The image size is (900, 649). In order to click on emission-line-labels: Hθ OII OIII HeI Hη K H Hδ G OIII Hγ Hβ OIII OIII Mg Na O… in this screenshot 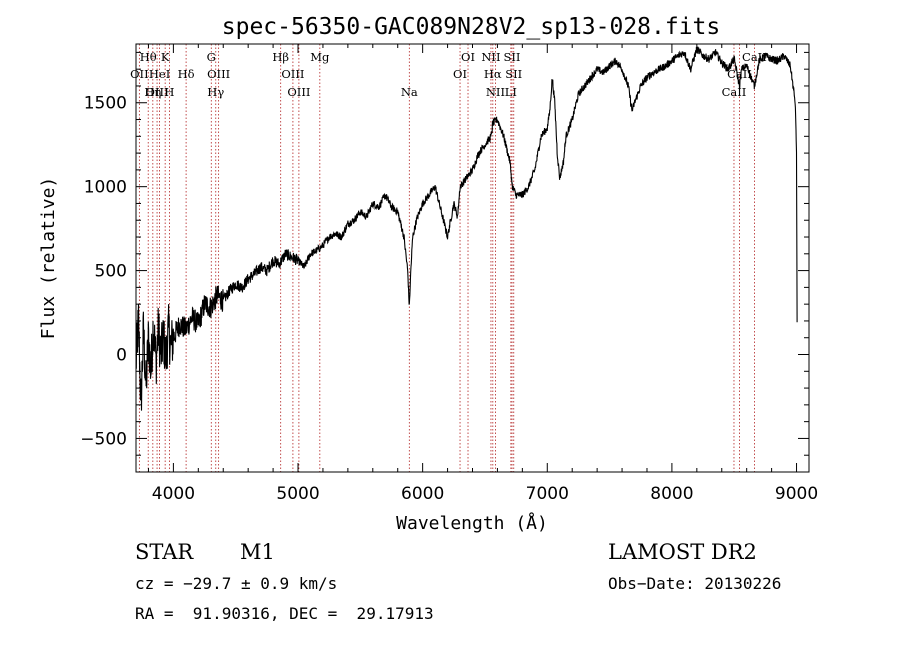, I will do `click(448, 74)`.